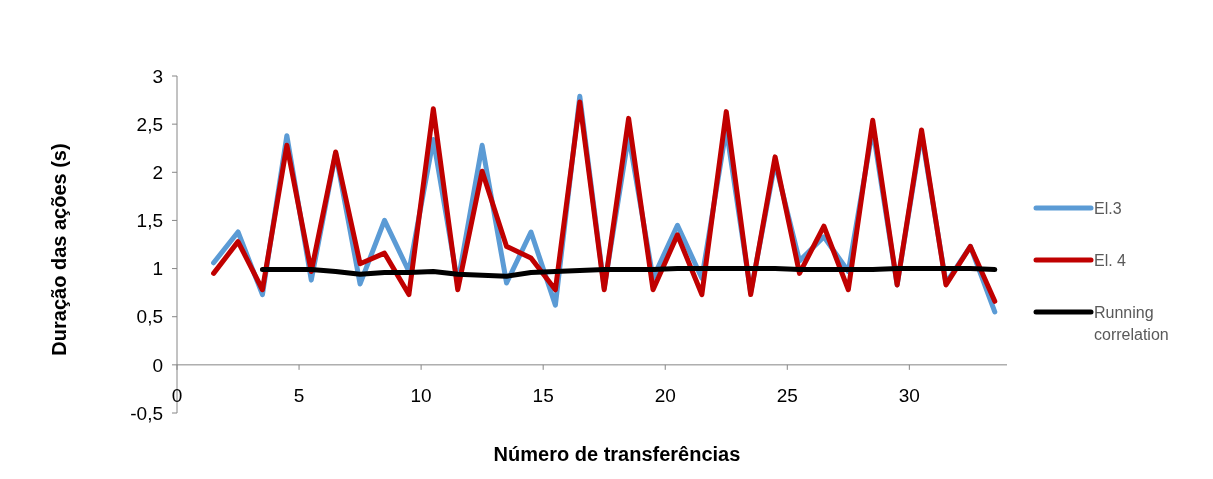 Image resolution: width=1213 pixels, height=479 pixels. What do you see at coordinates (146, 413) in the screenshot?
I see `y-tick-label: -0,5` at bounding box center [146, 413].